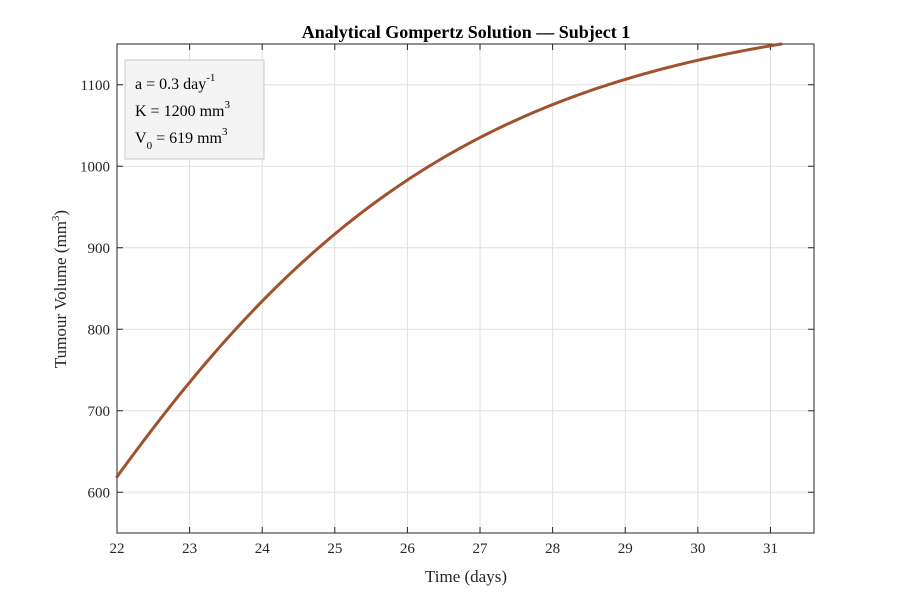  What do you see at coordinates (95, 86) in the screenshot?
I see `y-tick-label: 1100` at bounding box center [95, 86].